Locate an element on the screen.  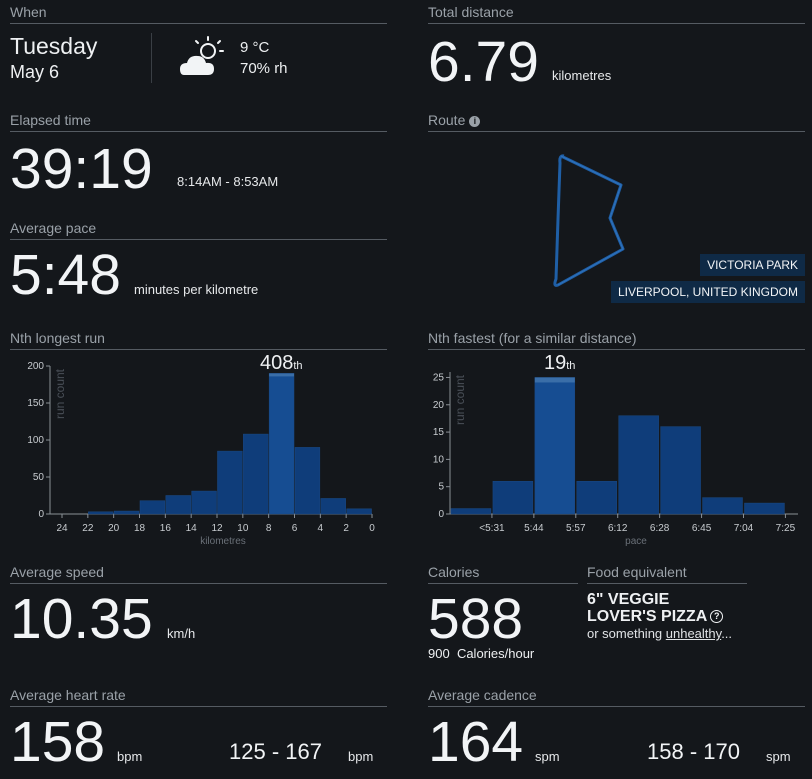
x-tick-label: 5:44 is located at coordinates (534, 528).